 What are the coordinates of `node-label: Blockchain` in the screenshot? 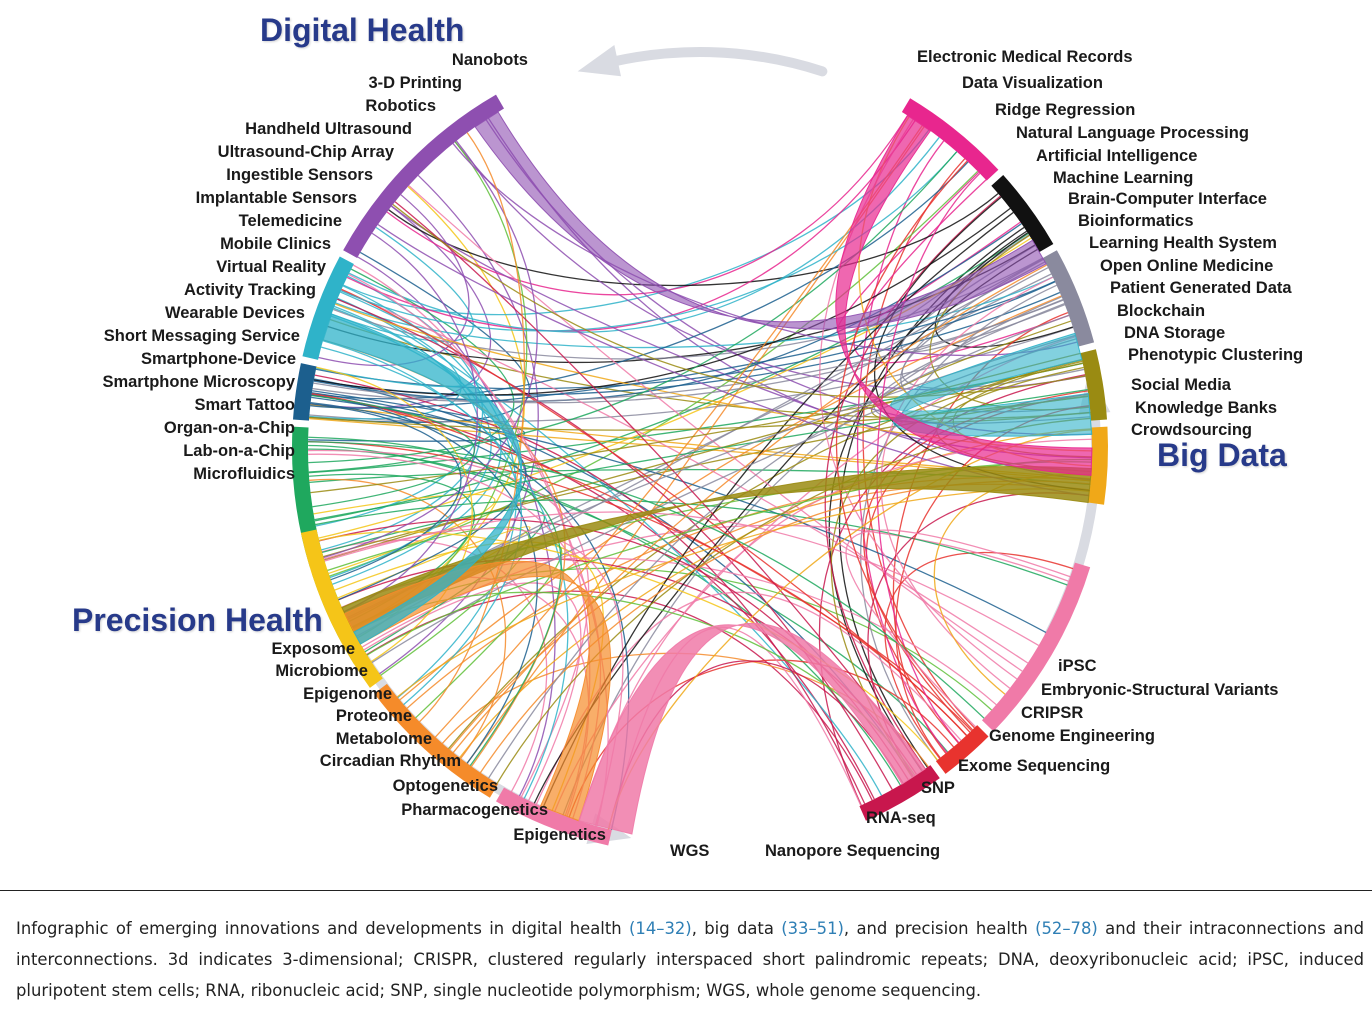 It's located at (1161, 311).